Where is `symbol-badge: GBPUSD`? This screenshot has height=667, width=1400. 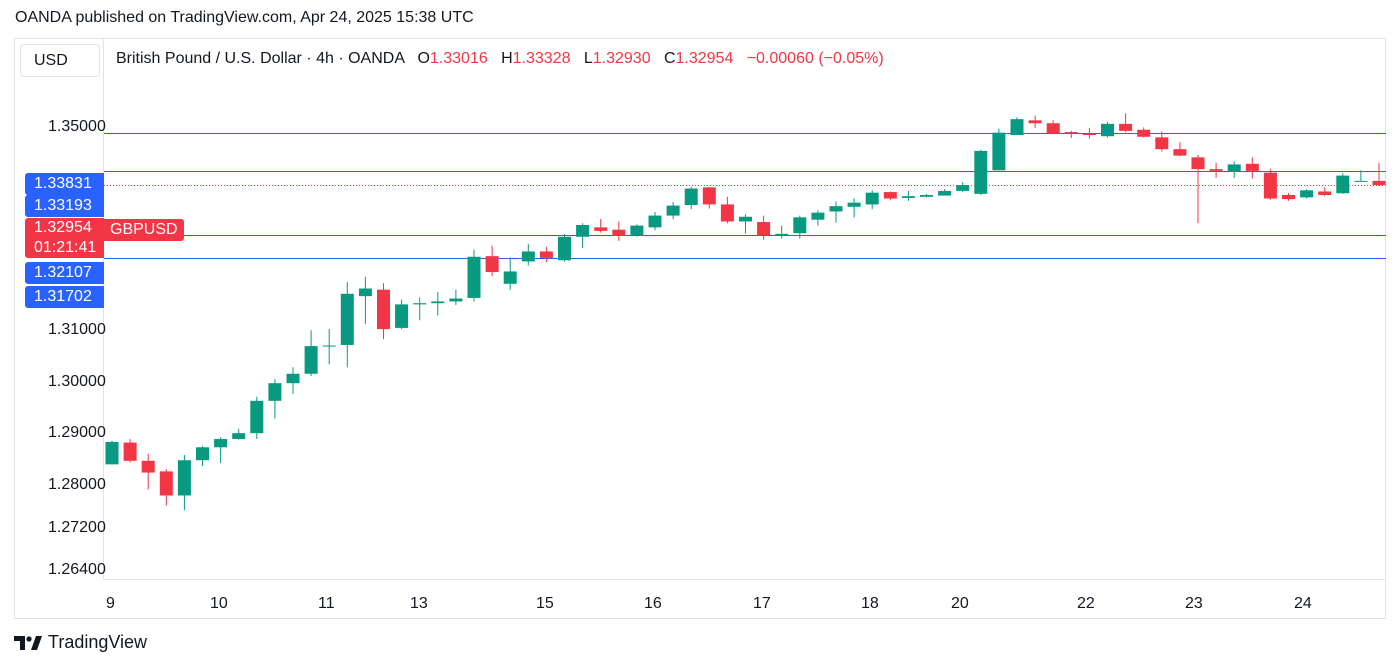
symbol-badge: GBPUSD is located at coordinates (144, 230).